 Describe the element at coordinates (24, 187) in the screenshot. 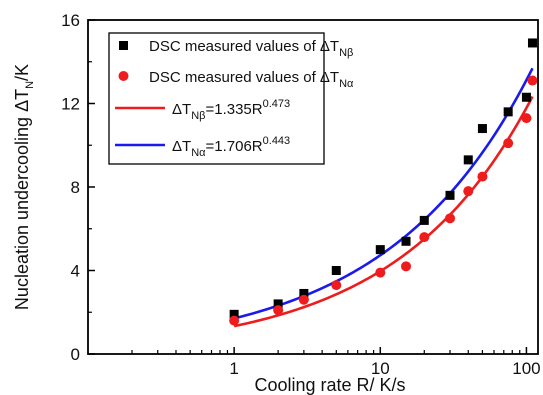

I see `y-axis-title: Nucleation undercooling ΔTN/K` at that location.